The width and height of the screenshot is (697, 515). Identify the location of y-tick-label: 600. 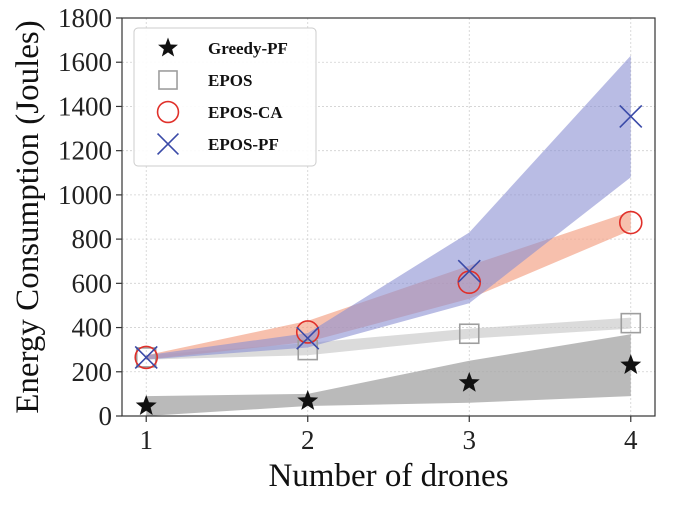
(92, 283).